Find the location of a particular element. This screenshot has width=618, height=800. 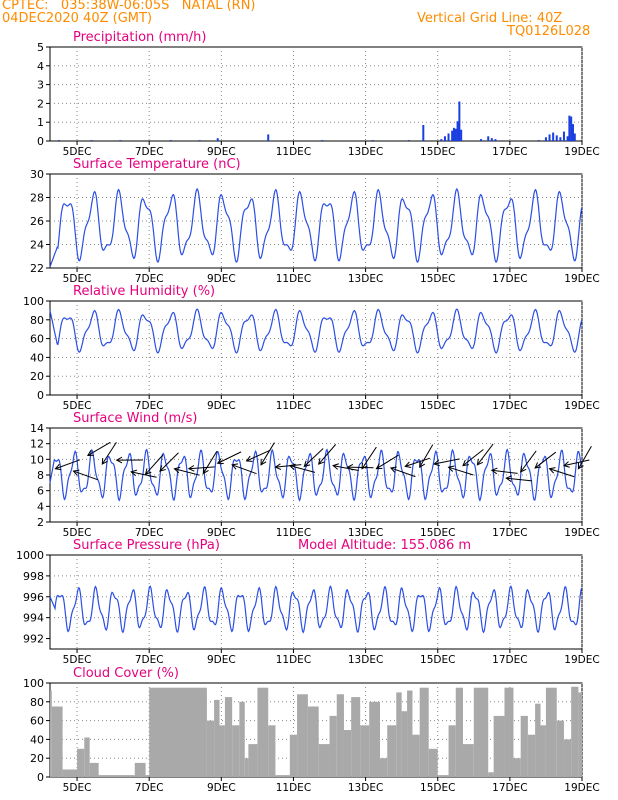

y-tick-label: 10 is located at coordinates (37, 459).